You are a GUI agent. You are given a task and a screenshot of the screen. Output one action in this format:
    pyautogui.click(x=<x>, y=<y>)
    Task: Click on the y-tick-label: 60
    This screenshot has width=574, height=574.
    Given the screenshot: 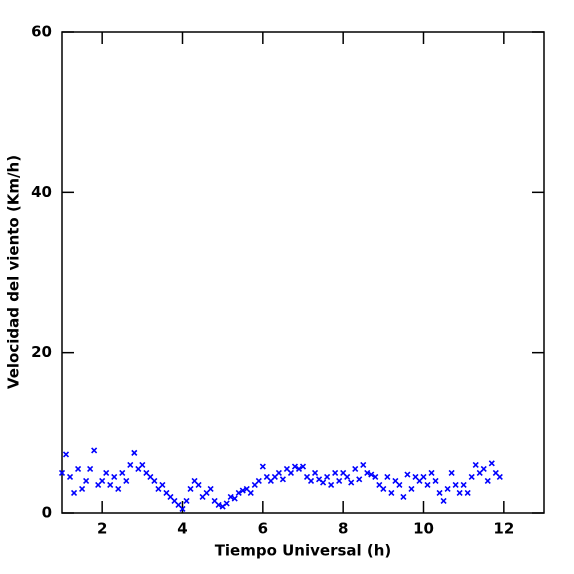 What is the action you would take?
    pyautogui.click(x=41, y=32)
    